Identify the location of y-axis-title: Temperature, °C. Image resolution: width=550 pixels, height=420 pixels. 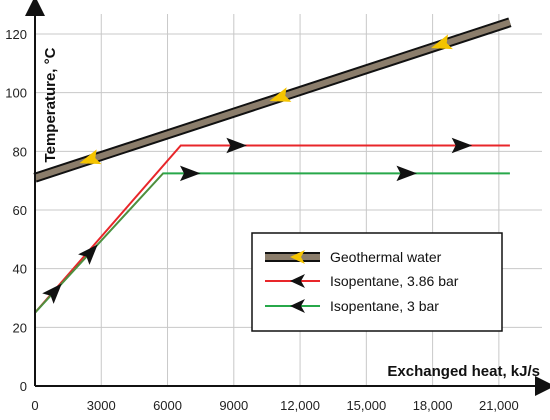
(50, 104).